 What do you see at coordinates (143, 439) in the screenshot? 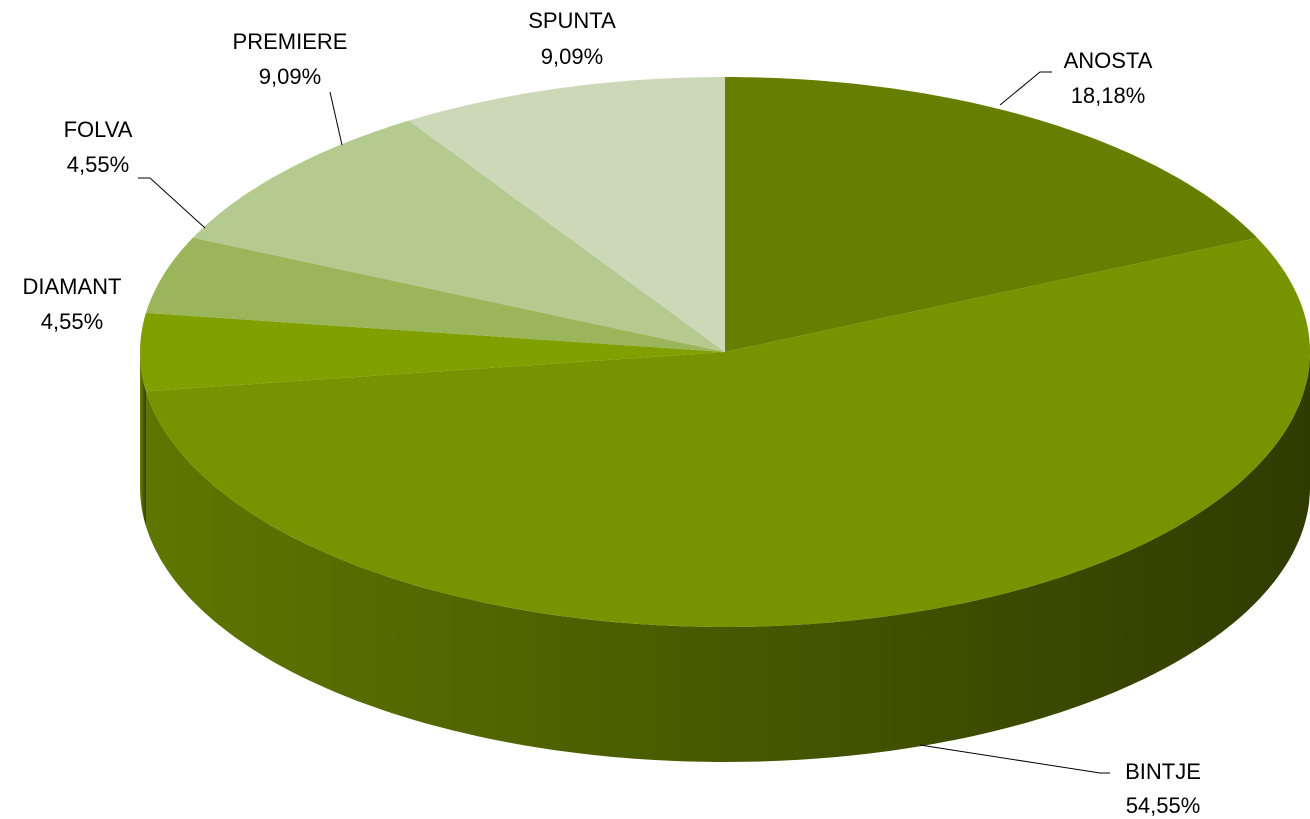
I see `slice-side` at bounding box center [143, 439].